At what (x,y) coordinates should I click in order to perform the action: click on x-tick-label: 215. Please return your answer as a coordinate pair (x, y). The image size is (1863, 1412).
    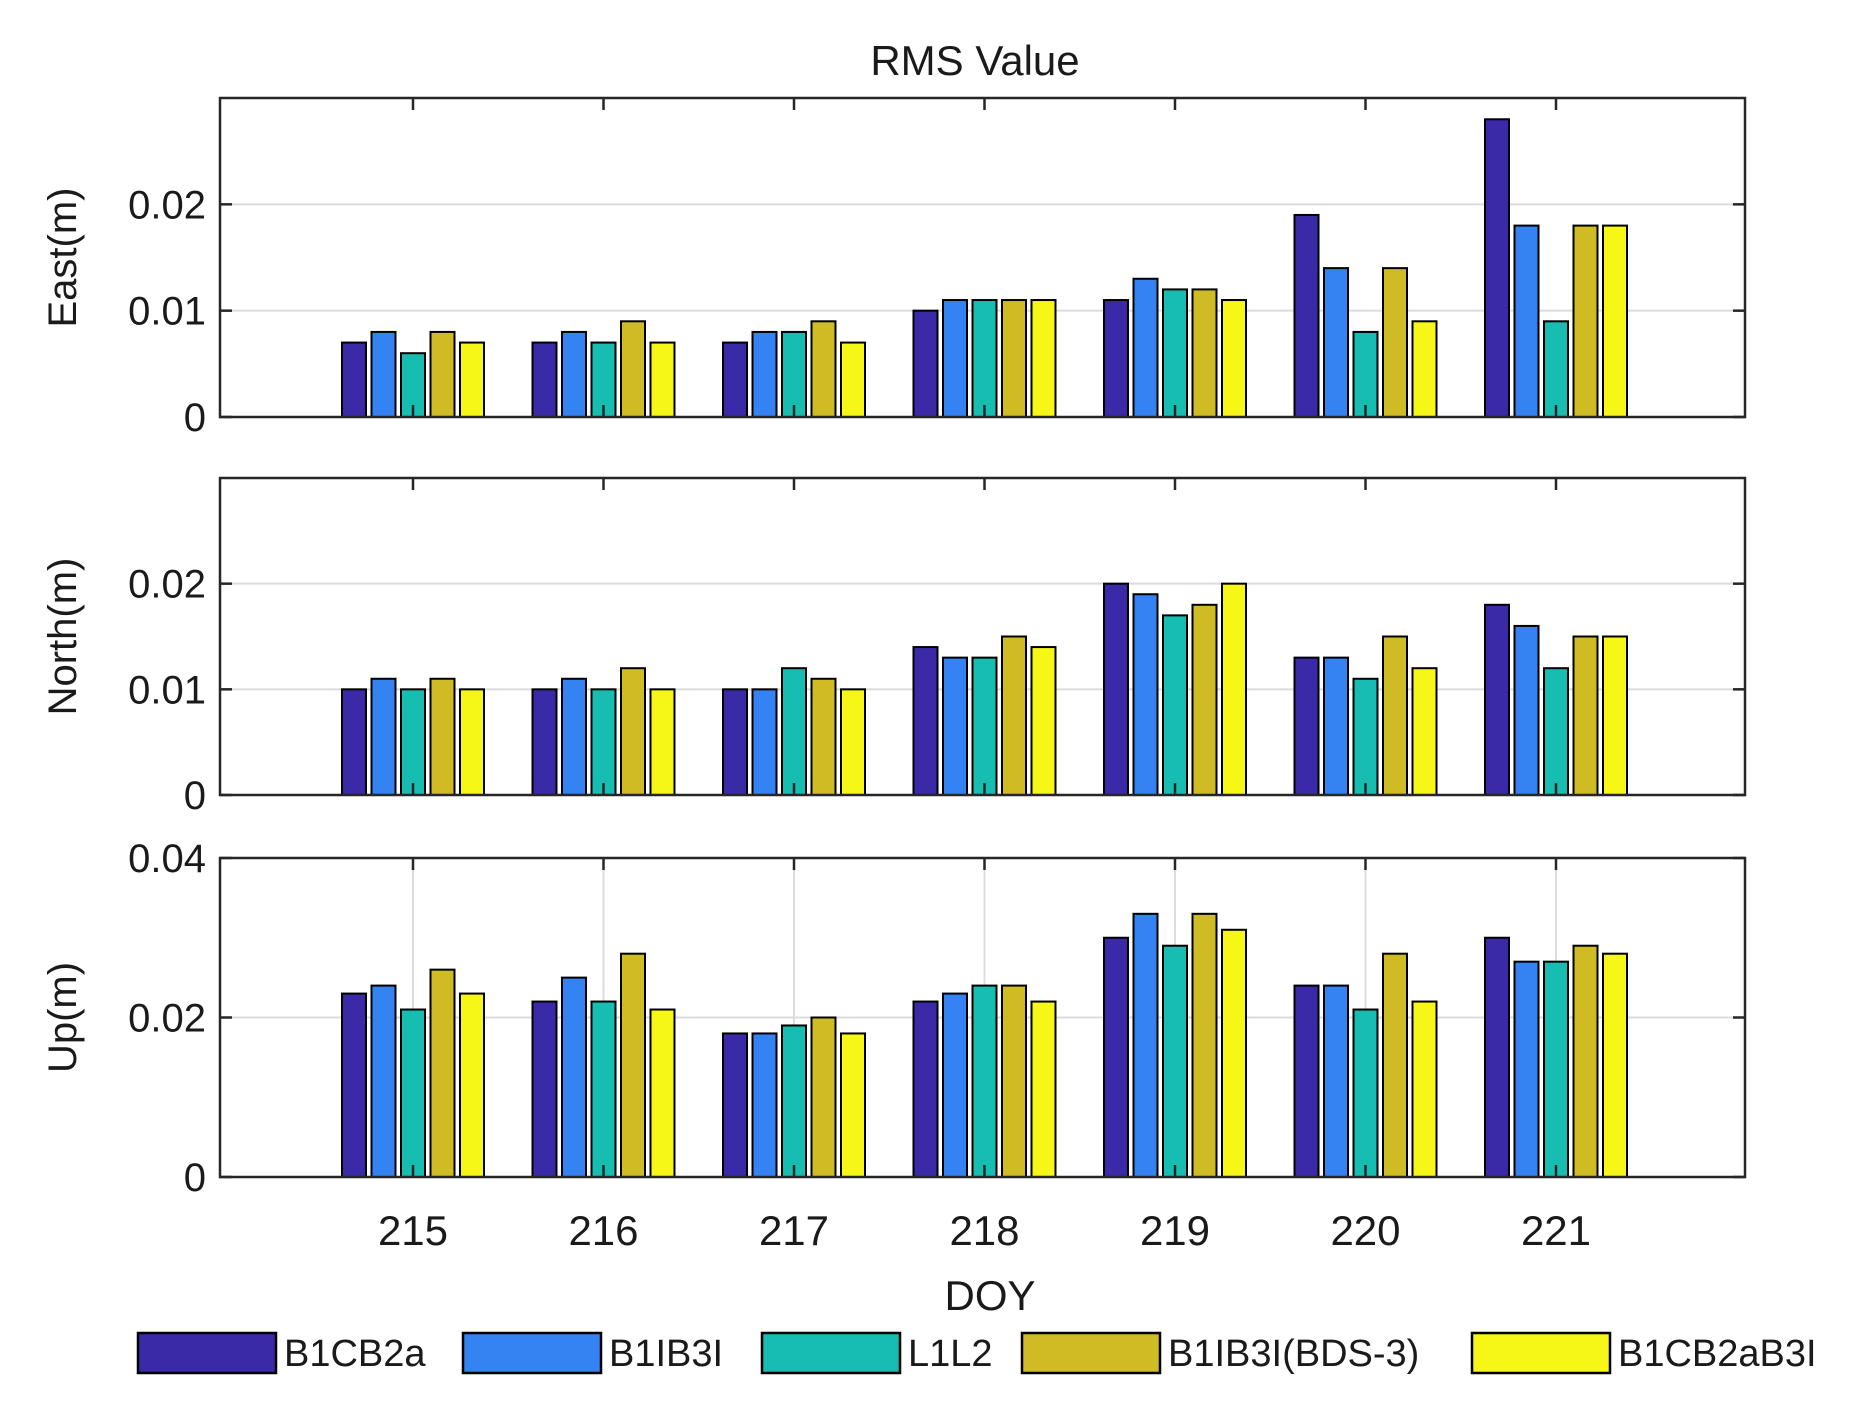
    Looking at the image, I should click on (413, 1230).